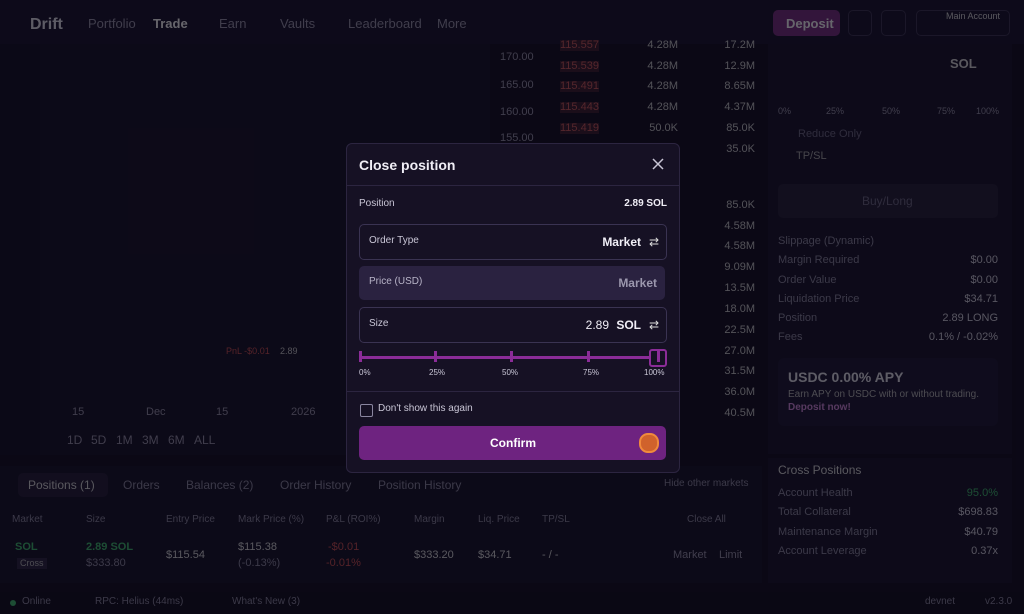  I want to click on slider-track, so click(508, 357).